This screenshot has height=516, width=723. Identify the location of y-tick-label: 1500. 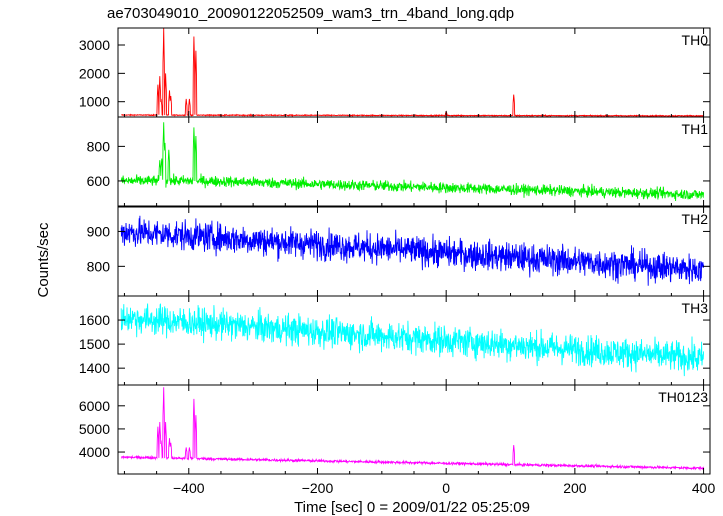
(94, 344).